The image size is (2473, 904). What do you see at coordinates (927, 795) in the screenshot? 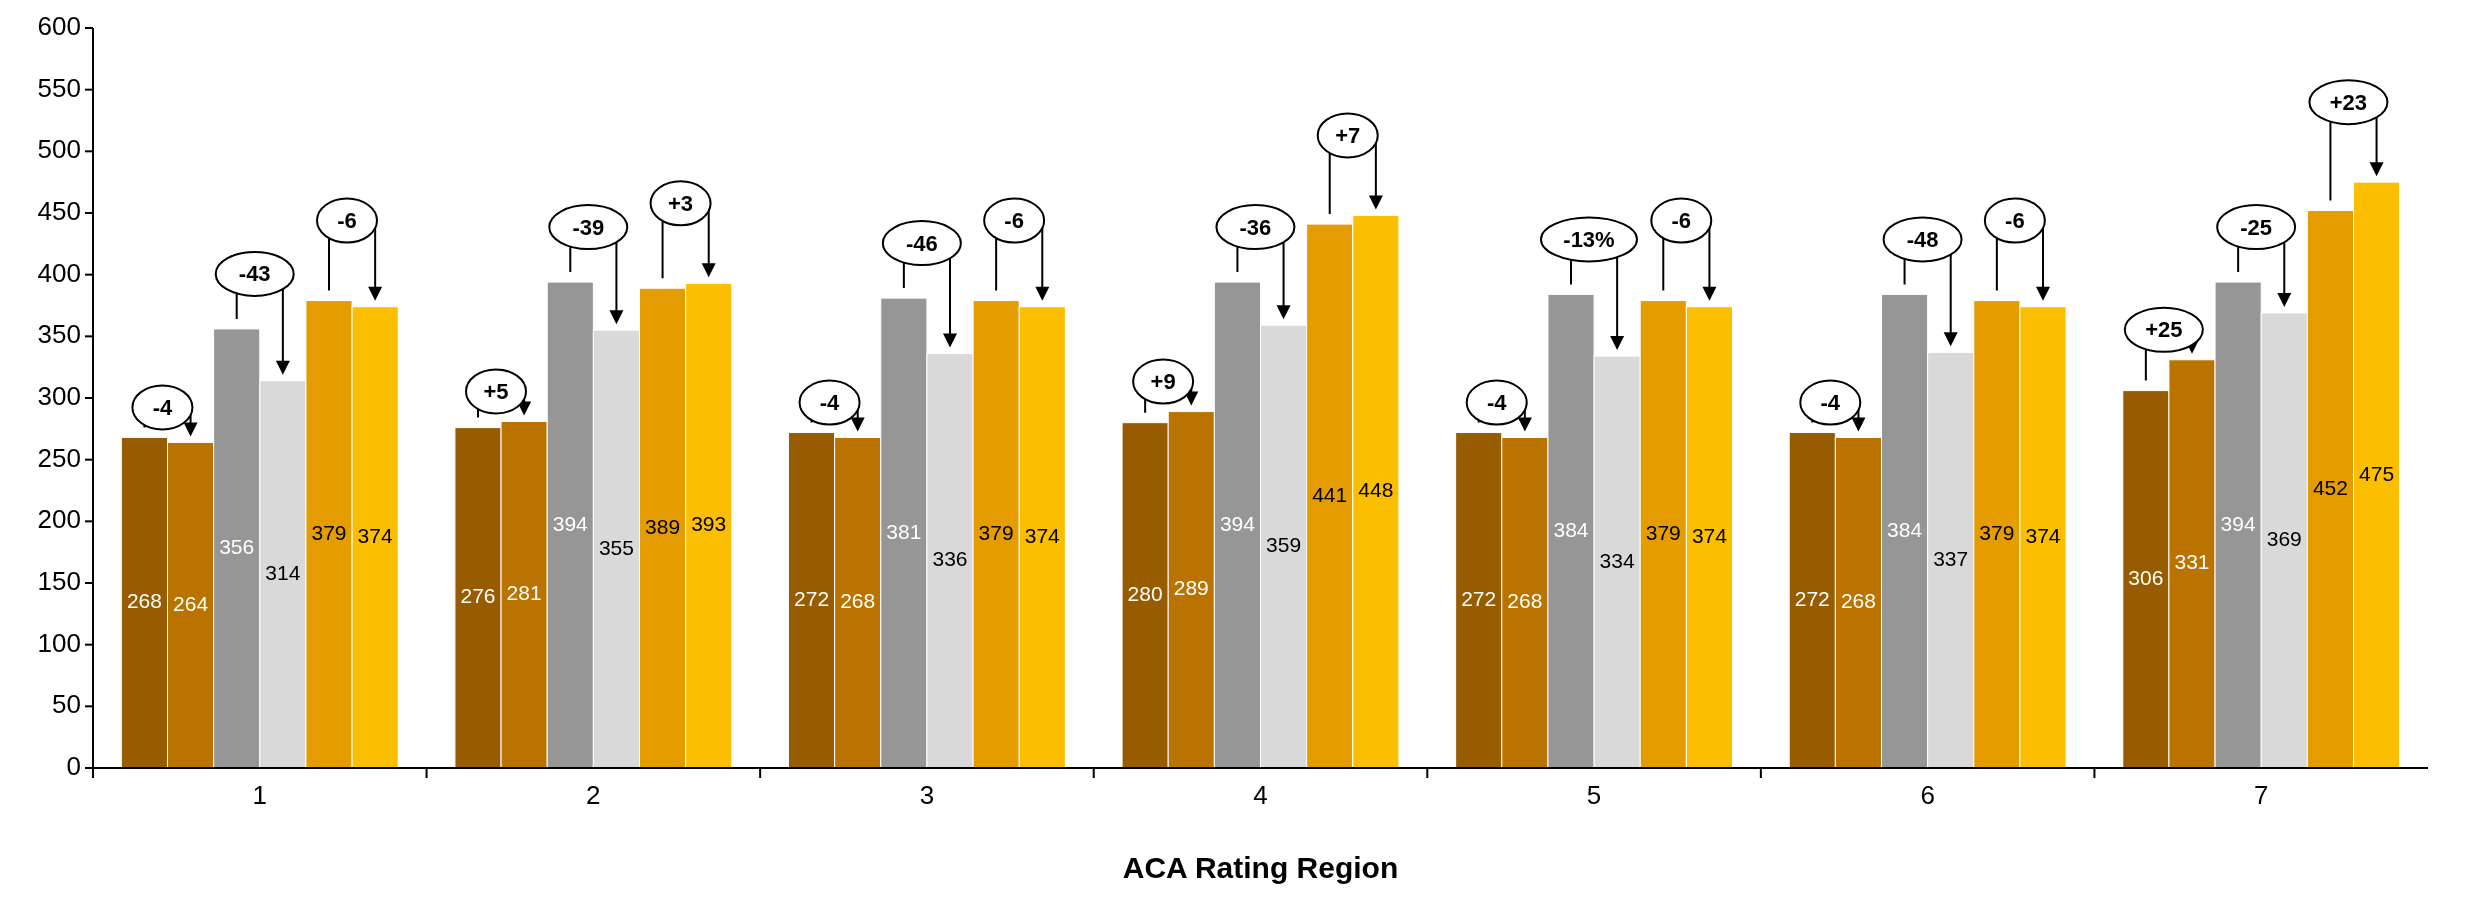
I see `x-tick-label: 3` at bounding box center [927, 795].